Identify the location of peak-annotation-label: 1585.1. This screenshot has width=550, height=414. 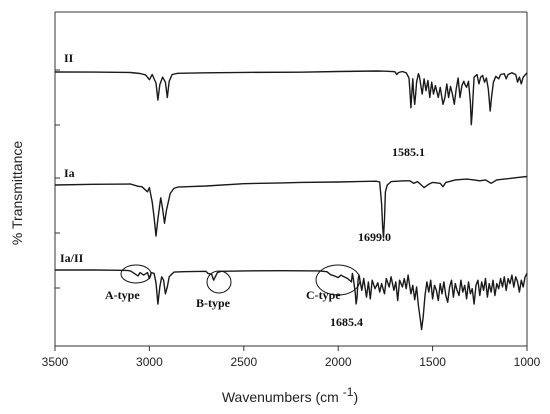
(408, 152).